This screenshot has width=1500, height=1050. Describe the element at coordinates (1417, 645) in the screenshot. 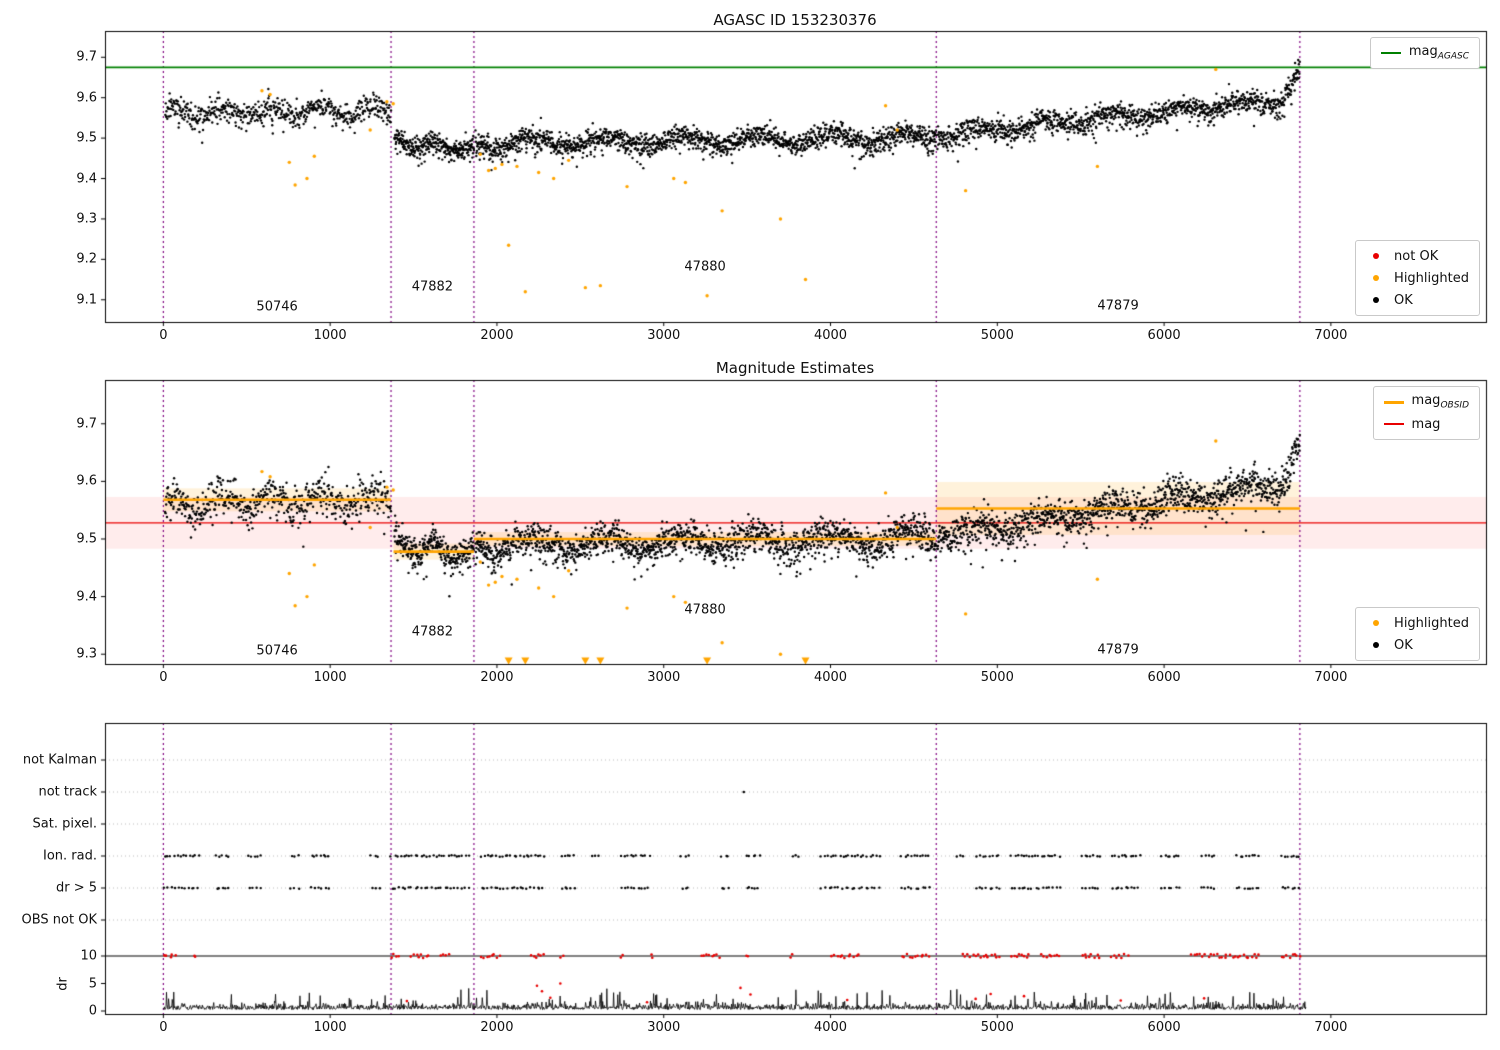

I see `legend-item-ok-2: OK` at that location.